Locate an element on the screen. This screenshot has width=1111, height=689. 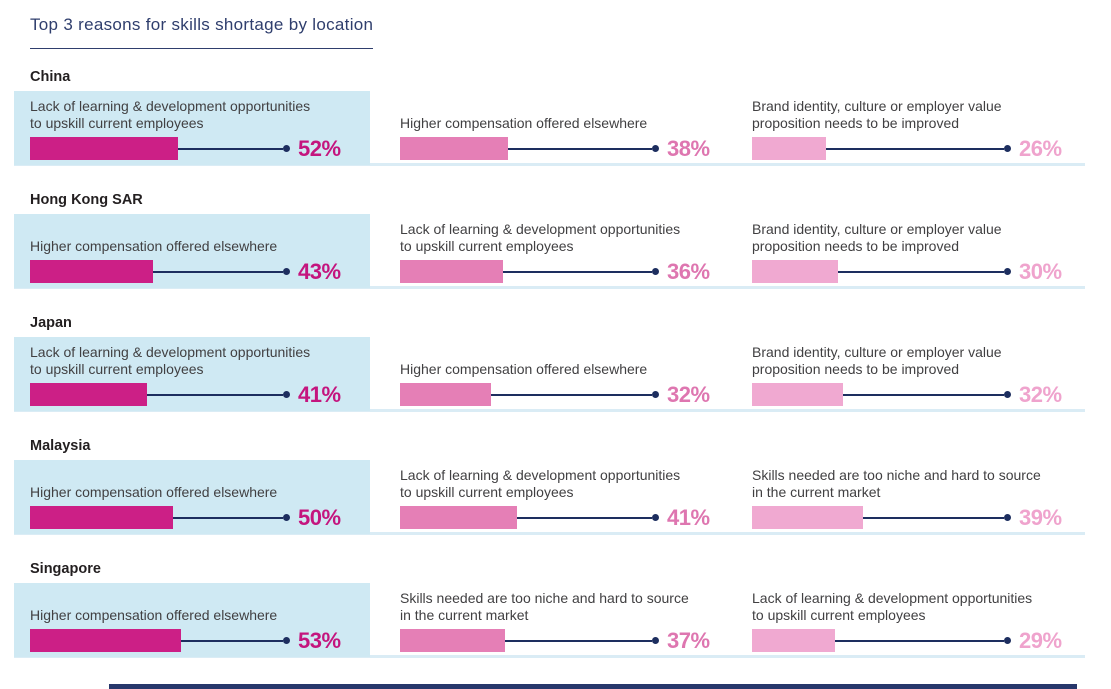
percent-value: 37% is located at coordinates (688, 640).